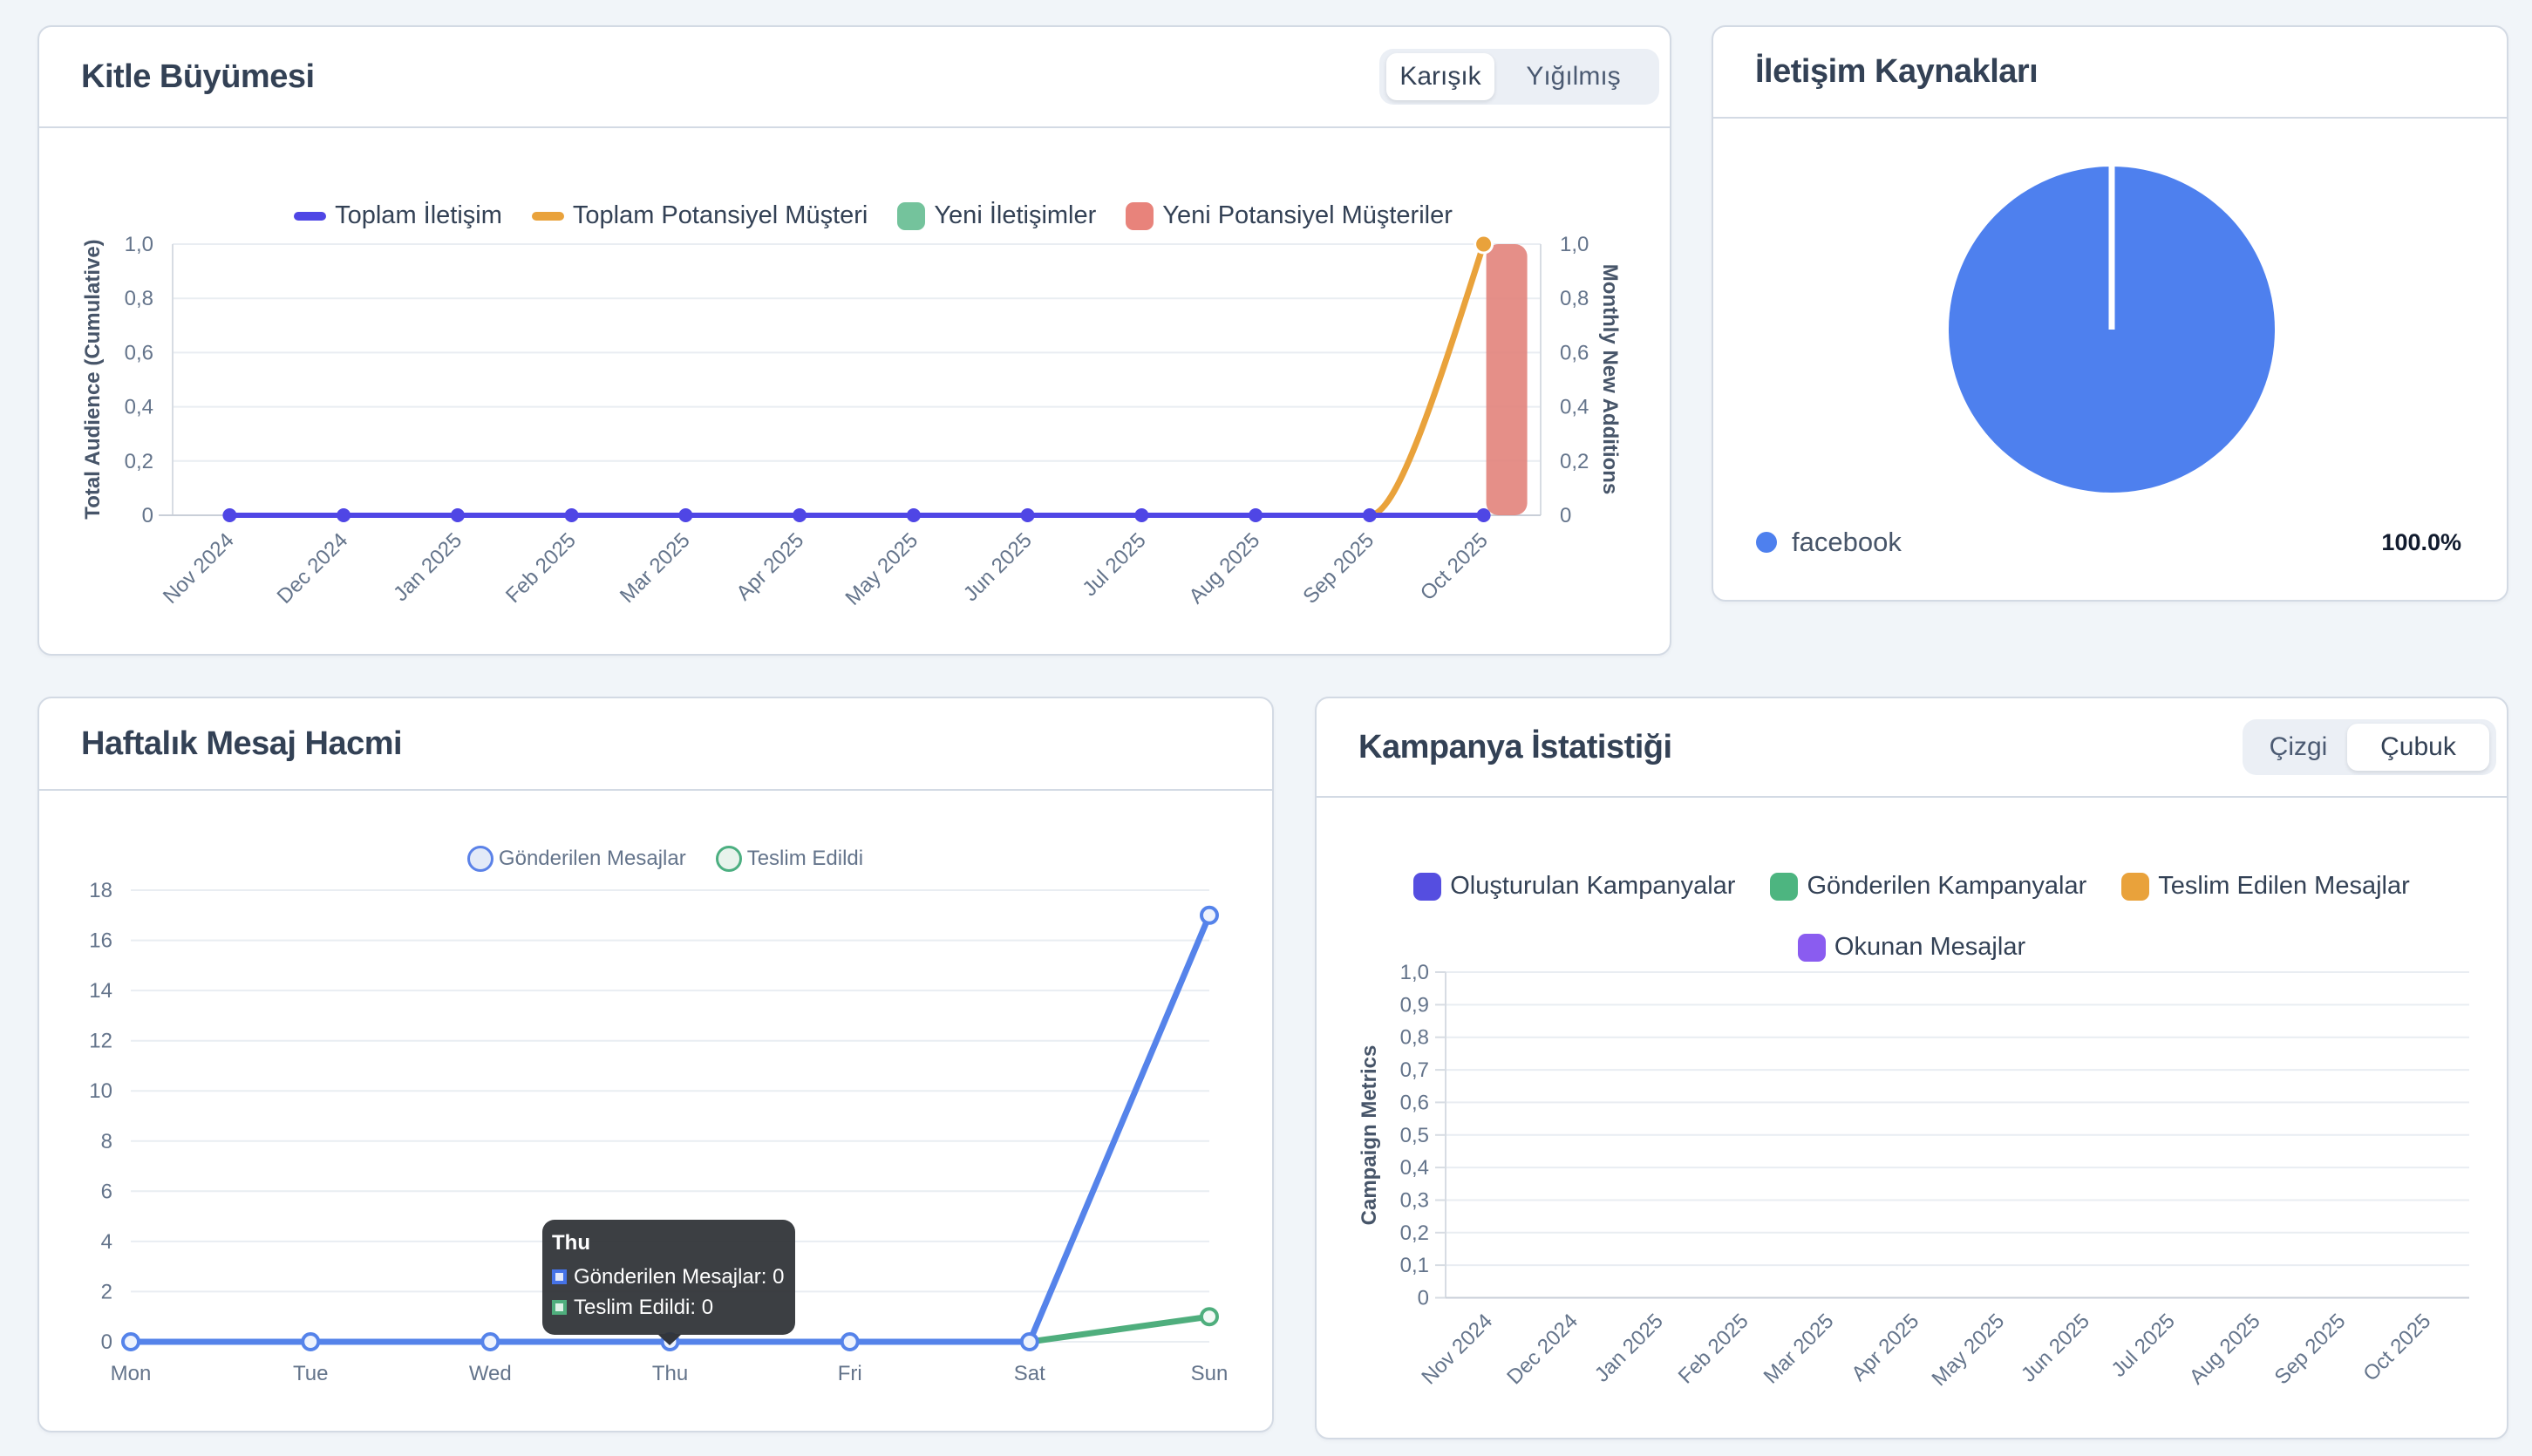 The width and height of the screenshot is (2532, 1456). What do you see at coordinates (310, 1373) in the screenshot?
I see `svg-text: Tue` at bounding box center [310, 1373].